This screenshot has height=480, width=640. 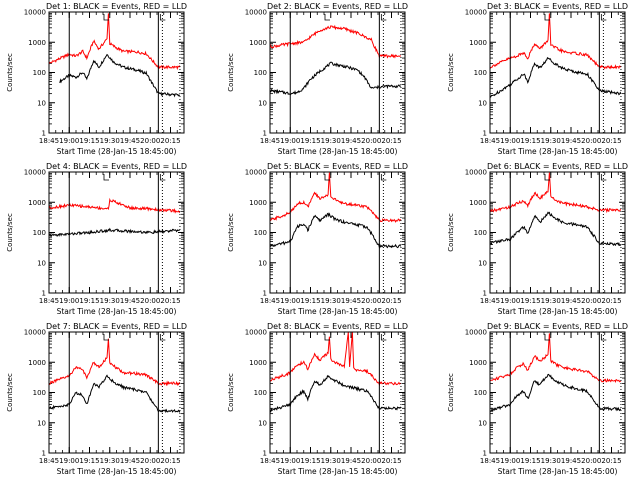 I want to click on panel-title: Det 8: BLACK = Events, RED = LLD, so click(x=337, y=326).